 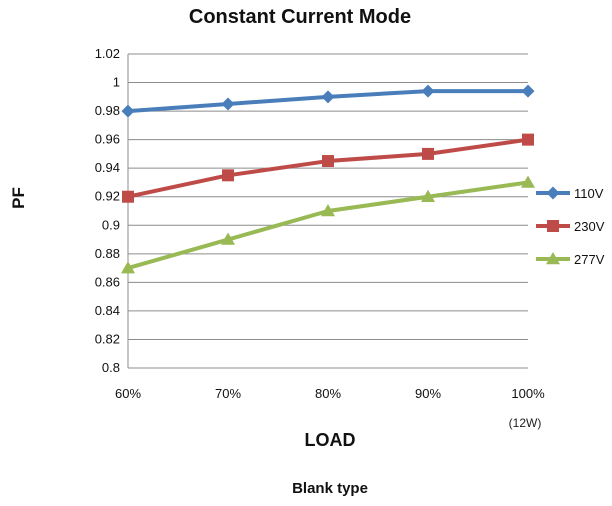 I want to click on x-axis-label: LOAD, so click(x=330, y=440).